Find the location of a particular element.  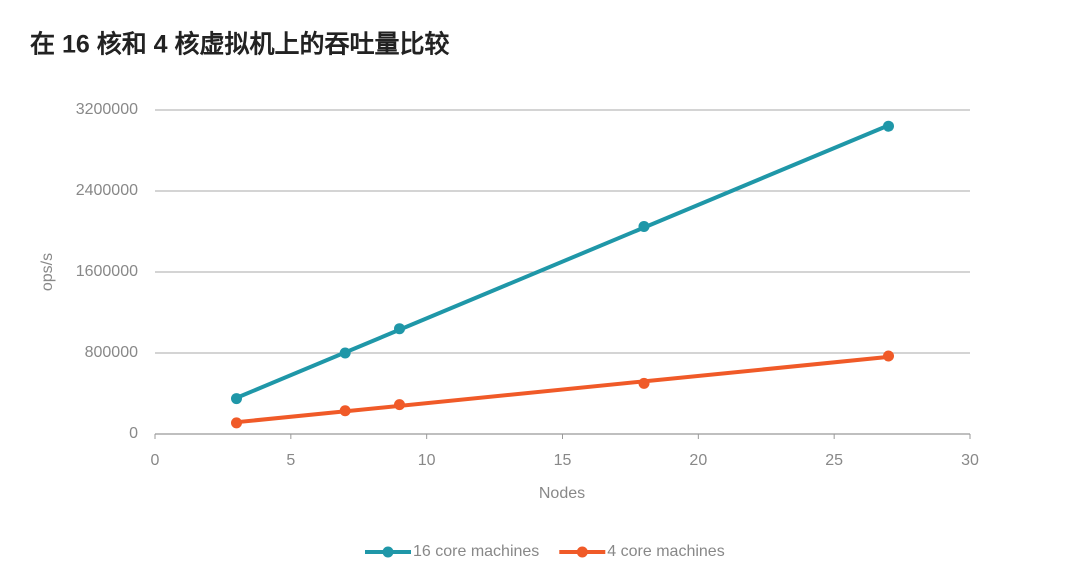

x-tick-label: 25 is located at coordinates (834, 460).